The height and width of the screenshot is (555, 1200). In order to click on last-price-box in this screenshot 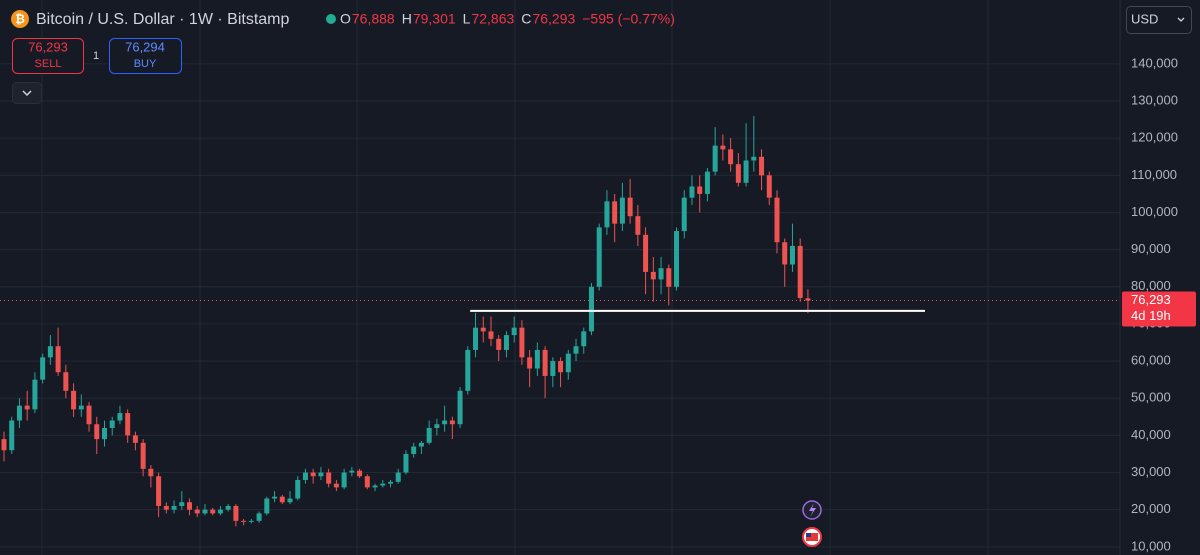, I will do `click(1159, 309)`.